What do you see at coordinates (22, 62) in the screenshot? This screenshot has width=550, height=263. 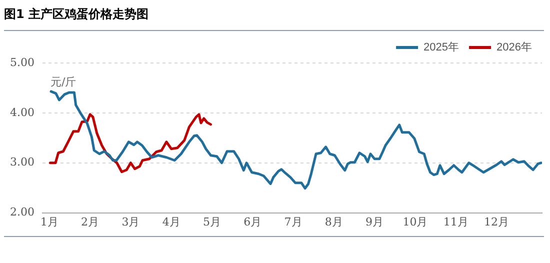 I see `y-tick-label: 5.00` at bounding box center [22, 62].